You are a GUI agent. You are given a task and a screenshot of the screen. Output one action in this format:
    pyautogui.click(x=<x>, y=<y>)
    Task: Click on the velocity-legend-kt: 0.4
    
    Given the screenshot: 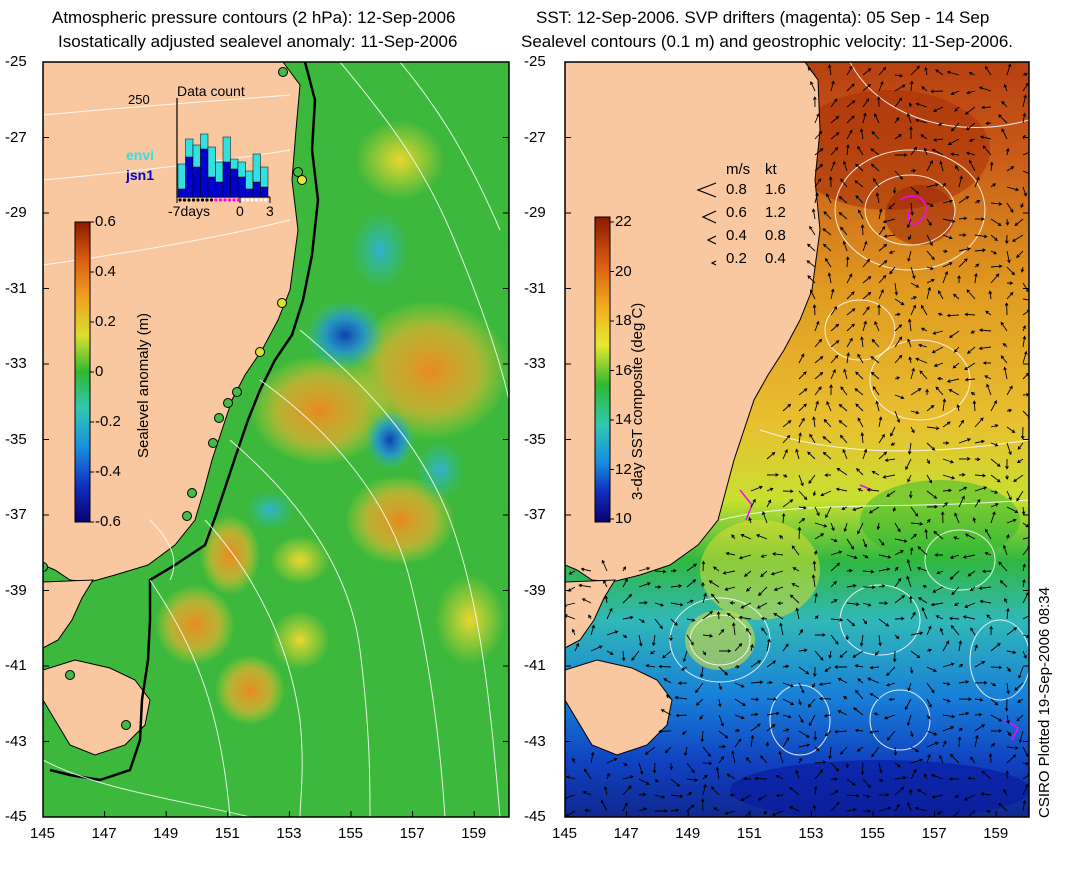 What is the action you would take?
    pyautogui.click(x=775, y=258)
    